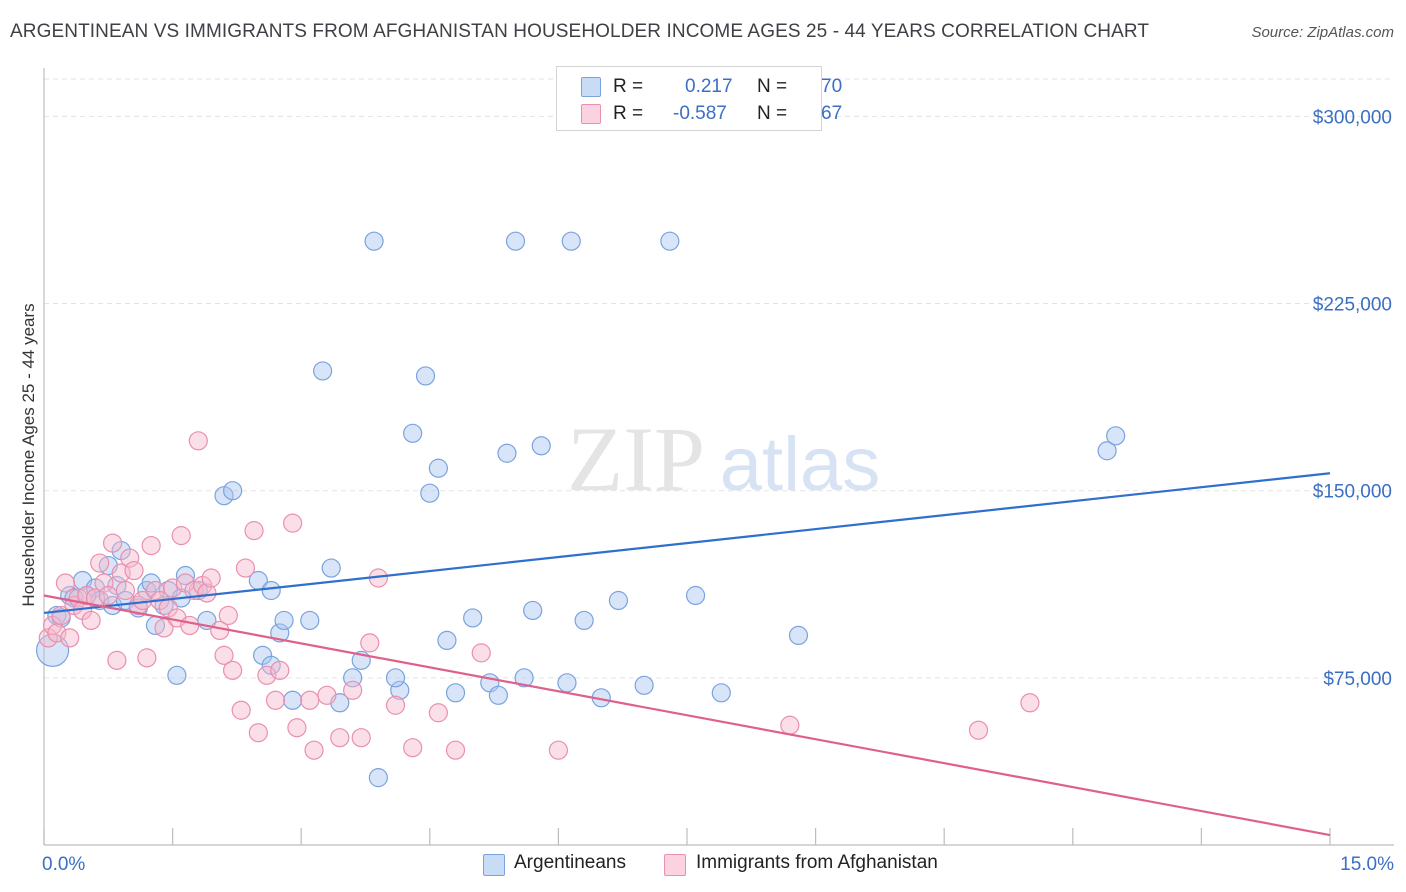  I want to click on correlation-legend: R = 0.217 N = 70 R = -0.587 N = 67, so click(699, 98).